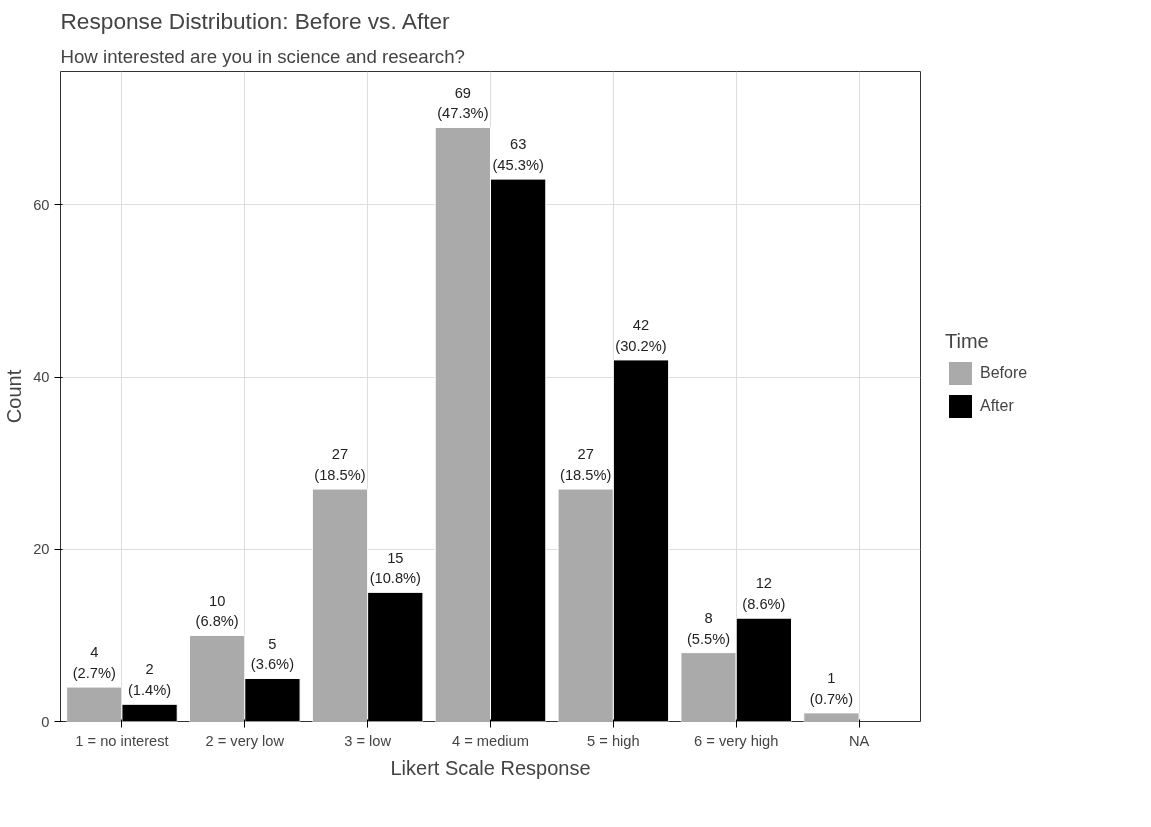  Describe the element at coordinates (245, 740) in the screenshot. I see `x-tick-label: 2 = very low` at that location.